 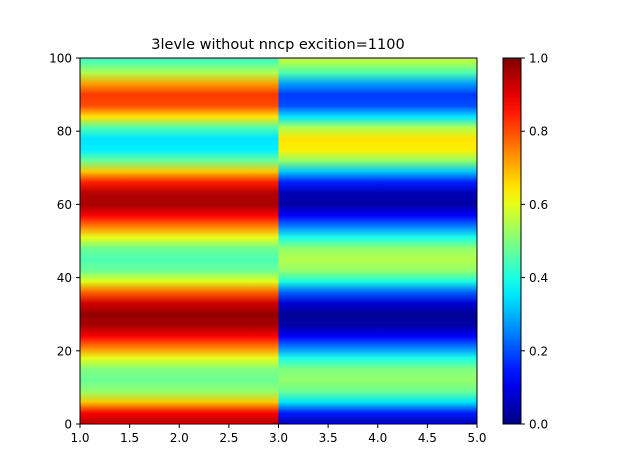 What do you see at coordinates (79, 438) in the screenshot?
I see `x-tick-label: 1.0` at bounding box center [79, 438].